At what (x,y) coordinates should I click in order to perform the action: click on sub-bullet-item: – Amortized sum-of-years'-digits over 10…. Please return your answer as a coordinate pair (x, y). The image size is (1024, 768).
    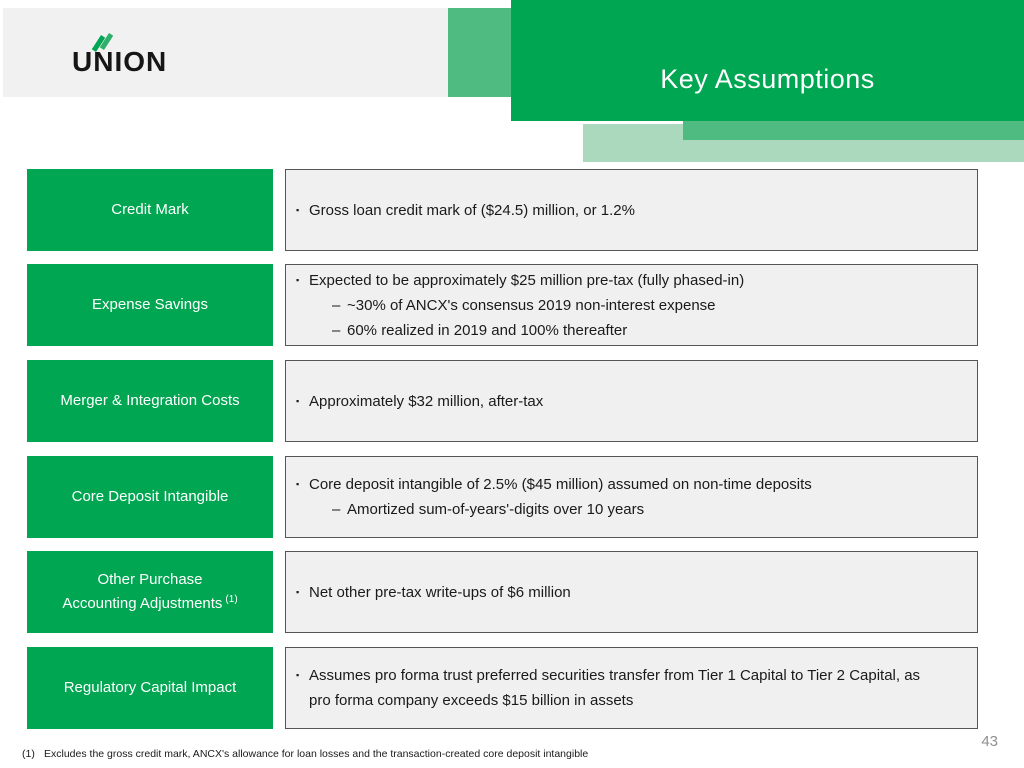
    Looking at the image, I should click on (654, 509).